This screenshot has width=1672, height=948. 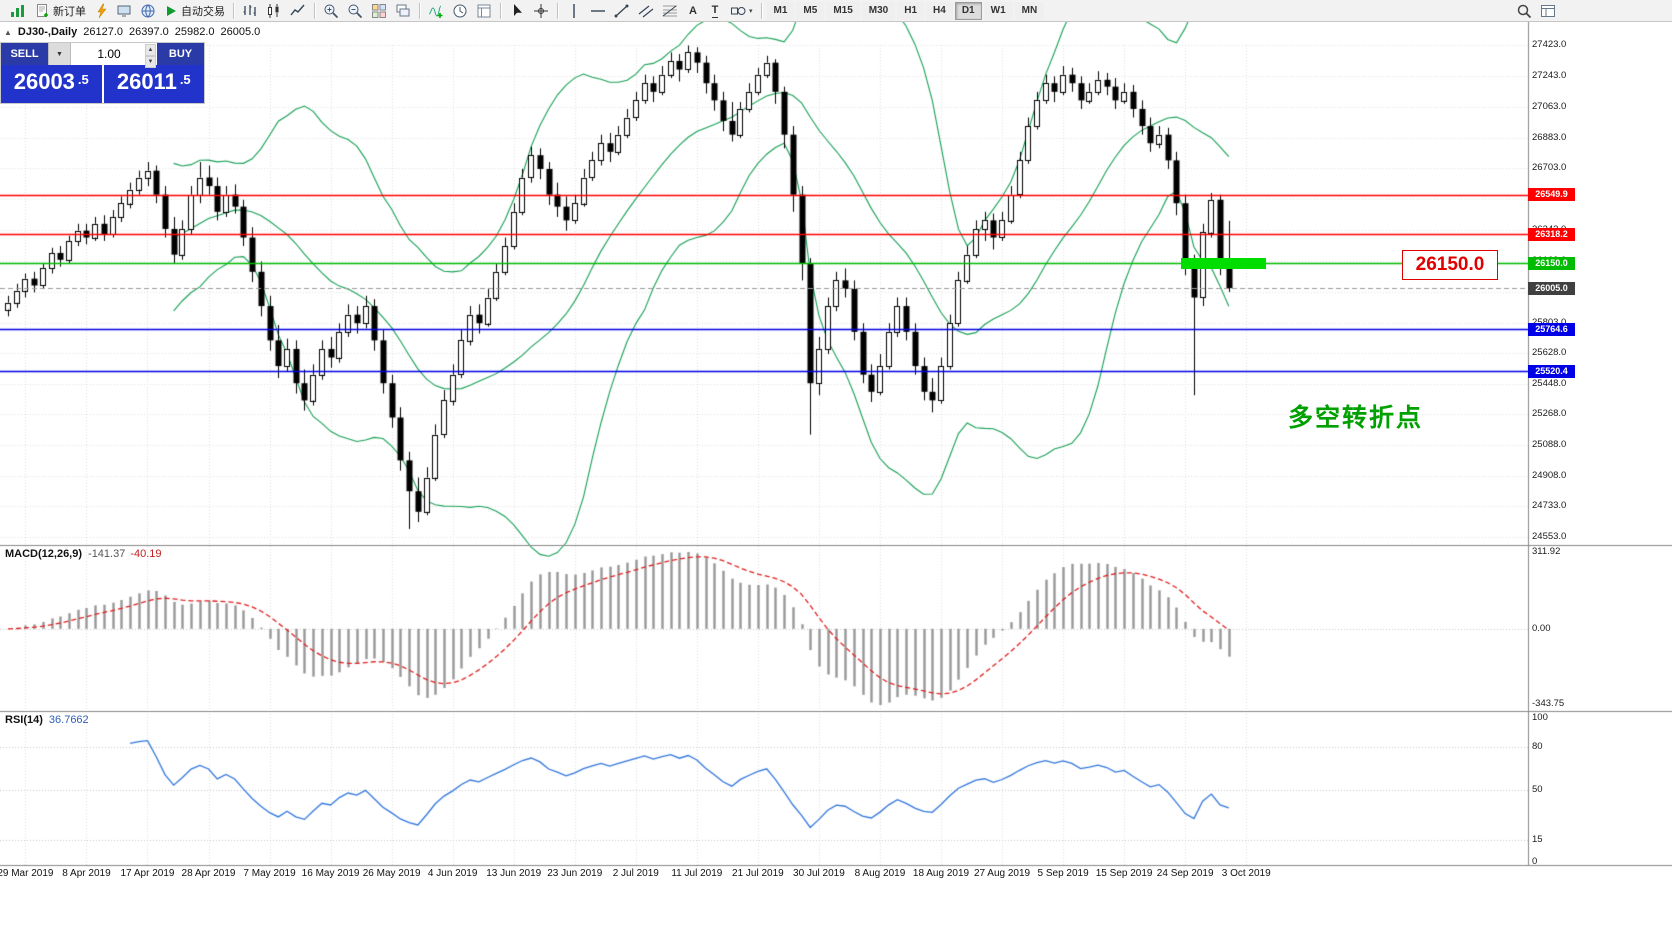 I want to click on date-axis-label: 18 Aug 2019, so click(x=941, y=873).